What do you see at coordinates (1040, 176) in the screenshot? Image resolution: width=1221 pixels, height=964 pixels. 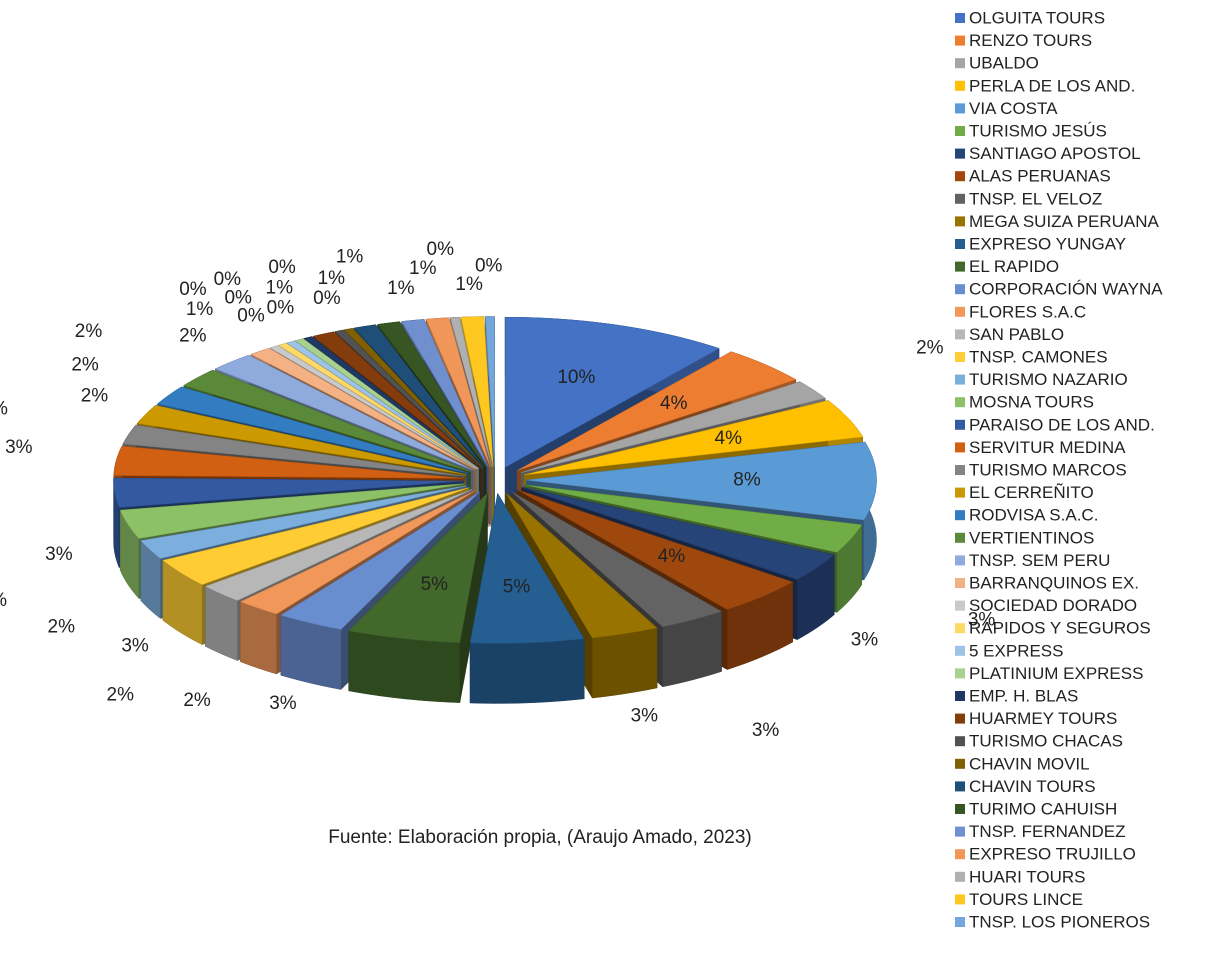 I see `legend-label: ALAS PERUANAS` at bounding box center [1040, 176].